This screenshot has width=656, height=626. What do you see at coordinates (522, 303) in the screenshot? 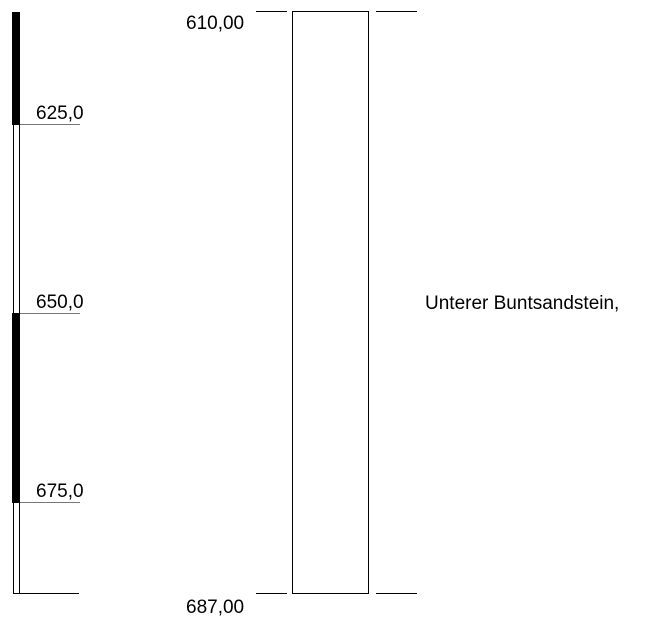
I see `layer-description: Unterer Buntsandstein,` at bounding box center [522, 303].